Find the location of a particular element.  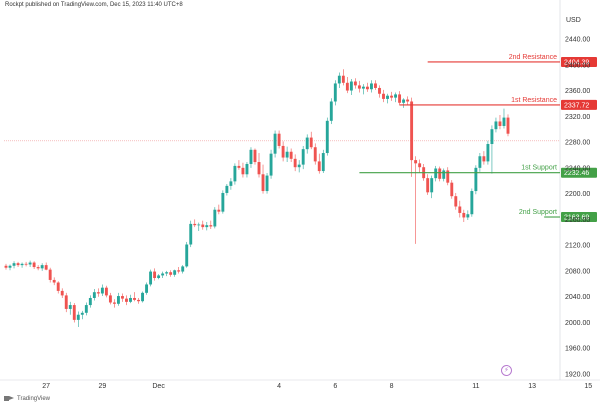

currency-label: USD is located at coordinates (573, 20).